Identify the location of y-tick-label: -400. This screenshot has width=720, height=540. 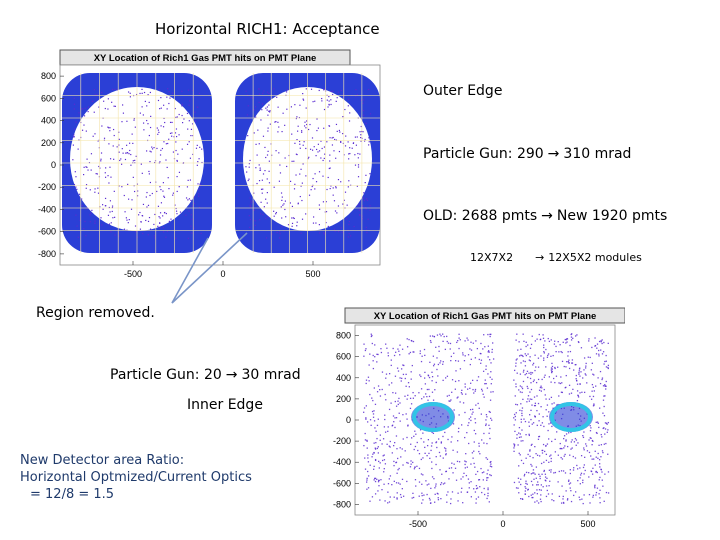
(47, 209).